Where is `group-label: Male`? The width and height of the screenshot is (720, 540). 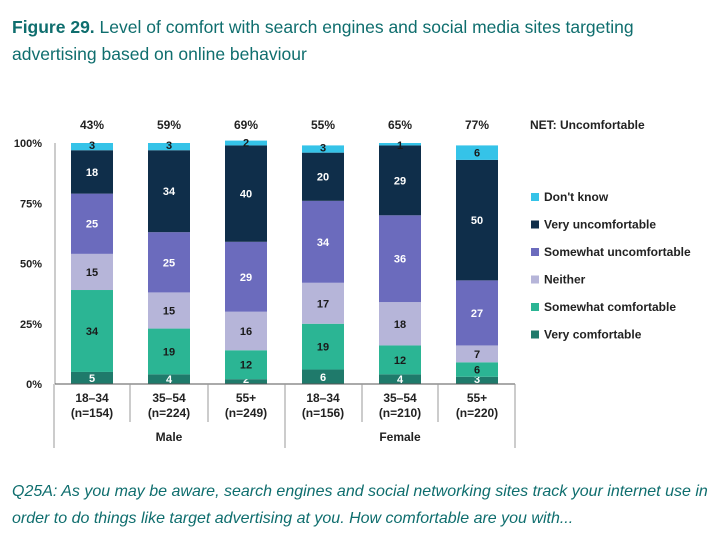 group-label: Male is located at coordinates (169, 437).